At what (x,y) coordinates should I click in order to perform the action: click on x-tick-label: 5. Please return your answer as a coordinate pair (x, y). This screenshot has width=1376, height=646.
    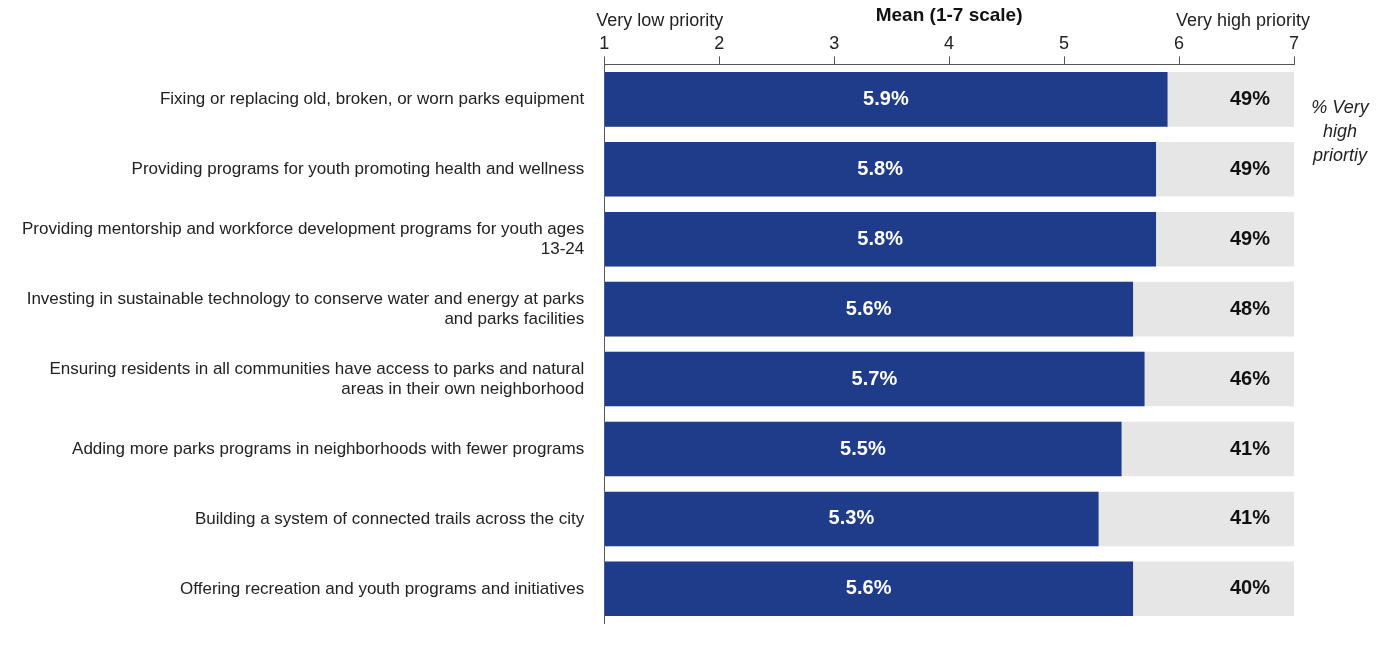
    Looking at the image, I should click on (1064, 42).